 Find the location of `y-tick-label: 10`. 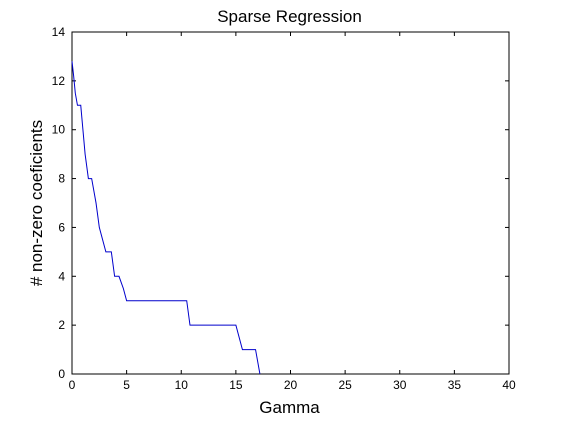

y-tick-label: 10 is located at coordinates (59, 130).